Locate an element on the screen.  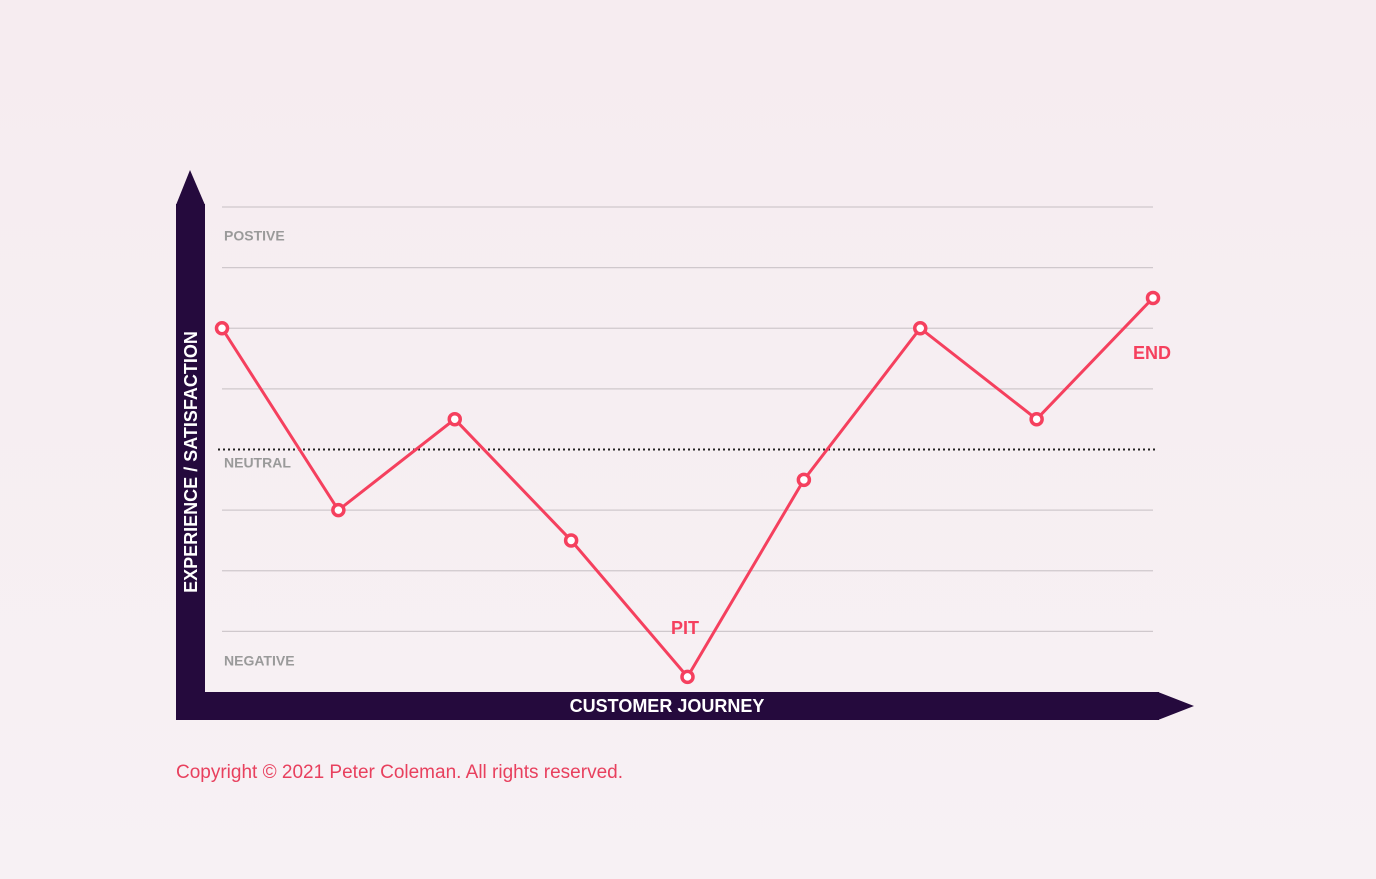
x-axis-label: CUSTOMER JOURNEY is located at coordinates (667, 706).